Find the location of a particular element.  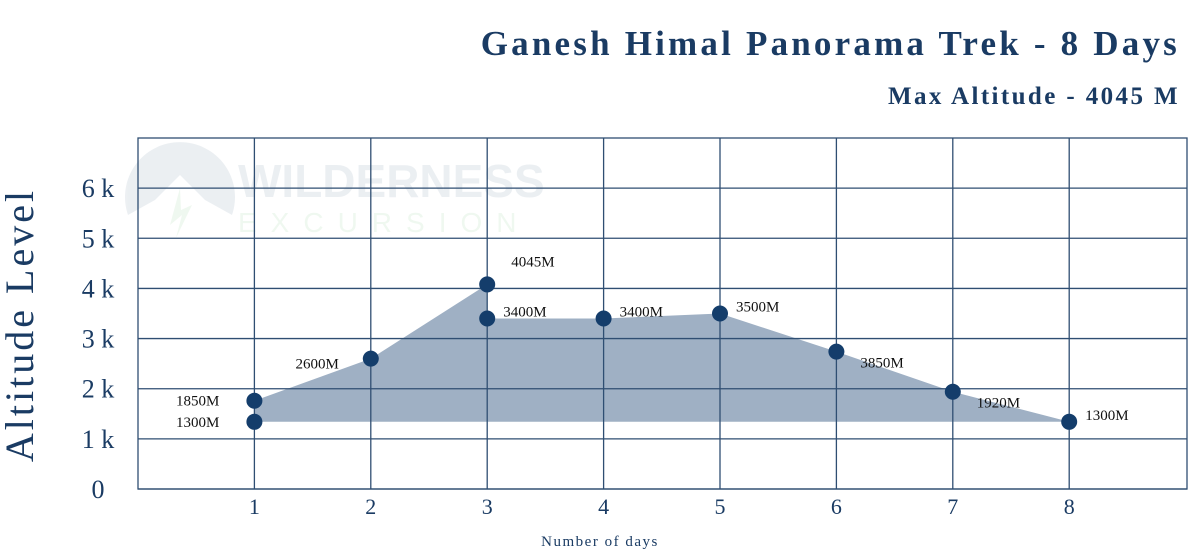

x-tick-label: 1 is located at coordinates (254, 506).